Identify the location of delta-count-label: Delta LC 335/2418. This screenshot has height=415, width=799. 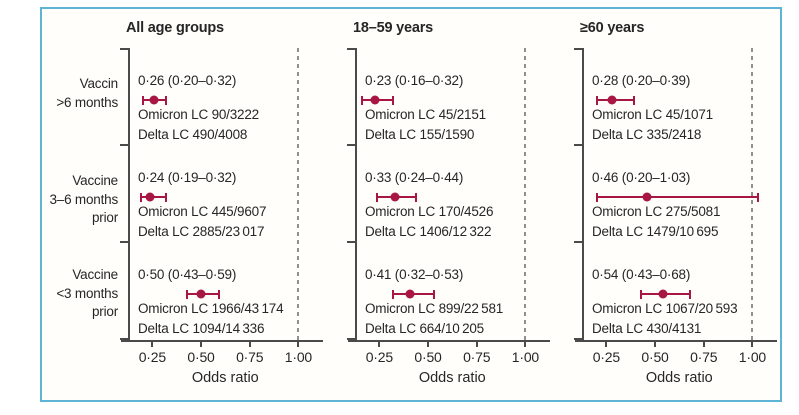
(647, 134).